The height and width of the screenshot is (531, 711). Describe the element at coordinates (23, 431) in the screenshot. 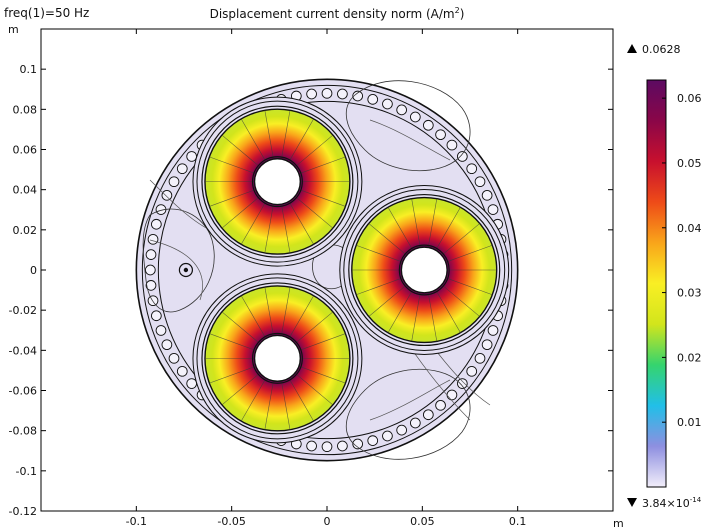

I see `y-tick-label: -0.08` at that location.